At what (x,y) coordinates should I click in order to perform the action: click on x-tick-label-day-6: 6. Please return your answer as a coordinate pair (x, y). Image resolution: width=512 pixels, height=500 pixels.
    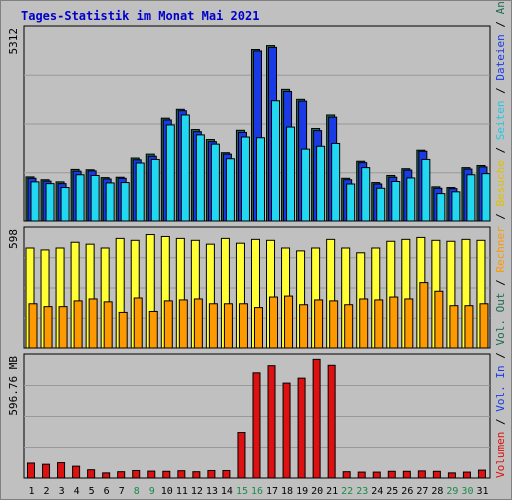
    Looking at the image, I should click on (107, 491).